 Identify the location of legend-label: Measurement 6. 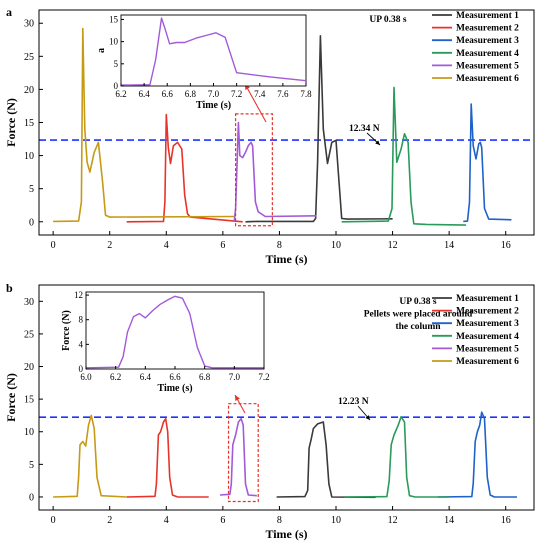
(487, 79).